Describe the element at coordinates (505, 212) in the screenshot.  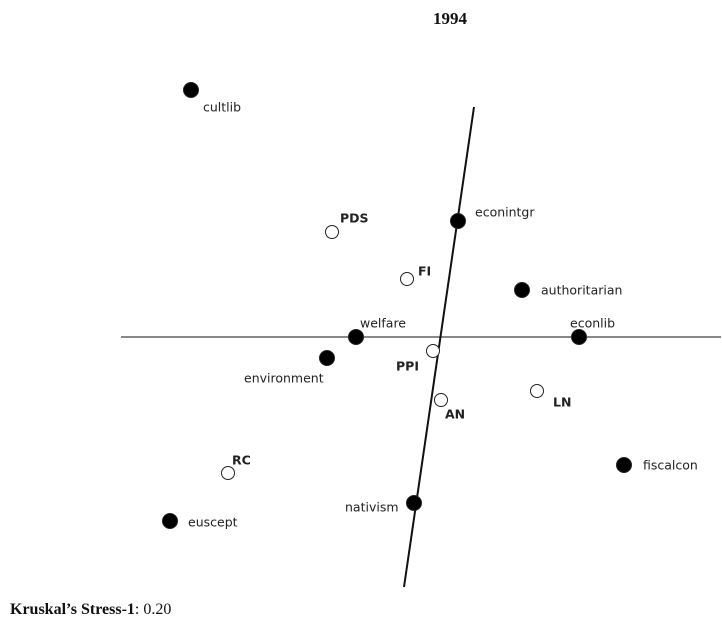
I see `variable-label: econintgr` at that location.